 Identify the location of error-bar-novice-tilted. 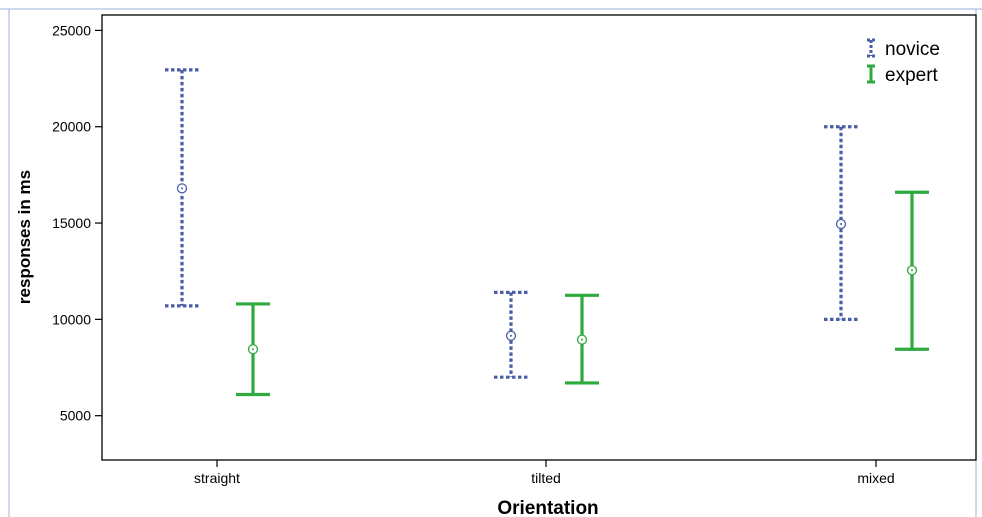
(511, 334).